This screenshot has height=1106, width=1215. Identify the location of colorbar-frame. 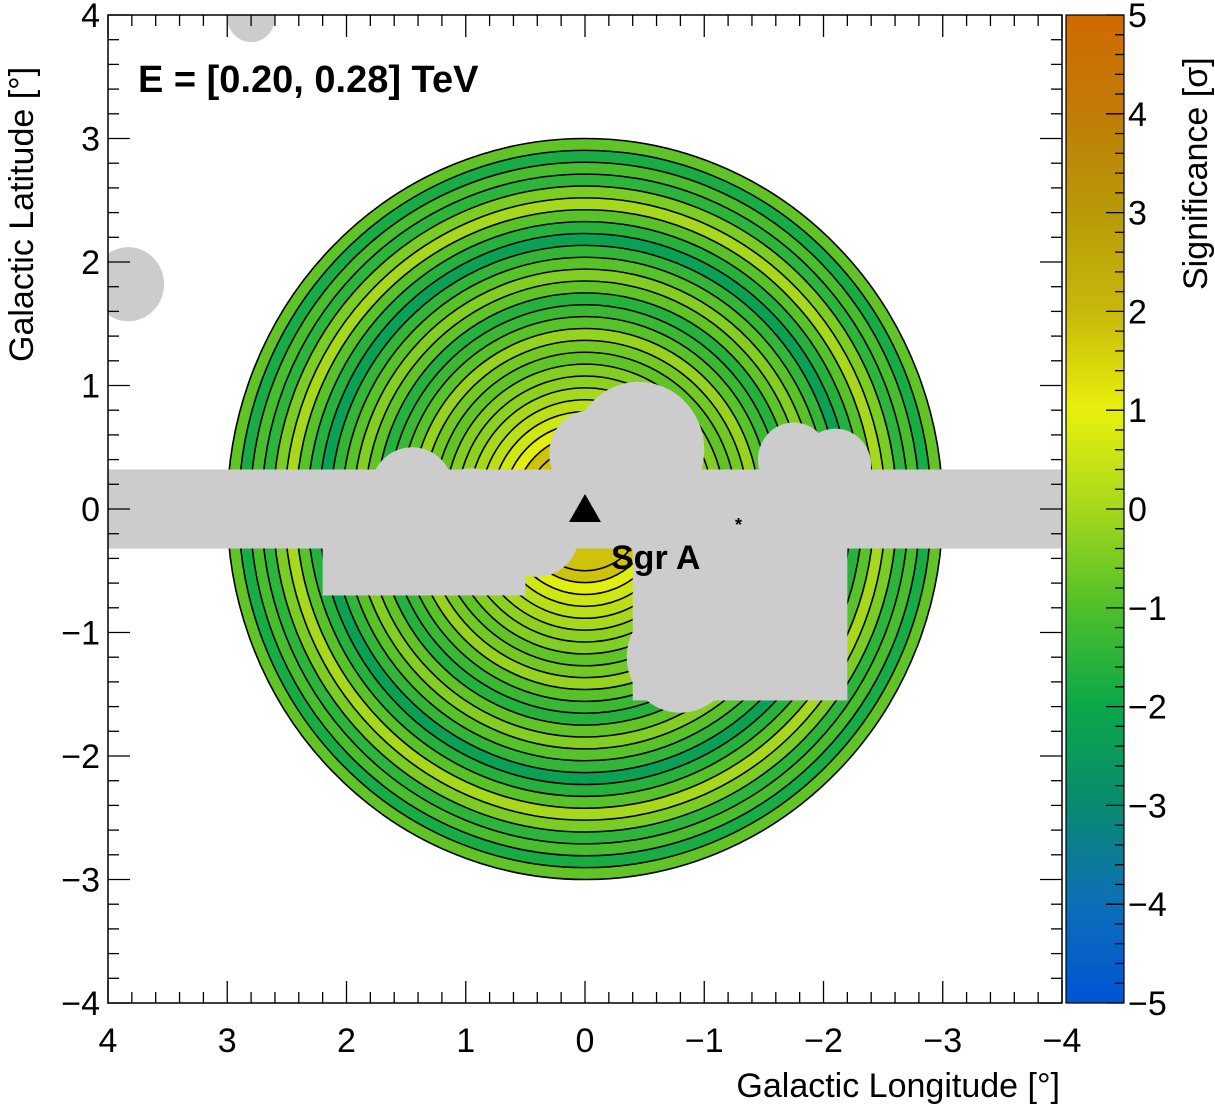
(1095, 509).